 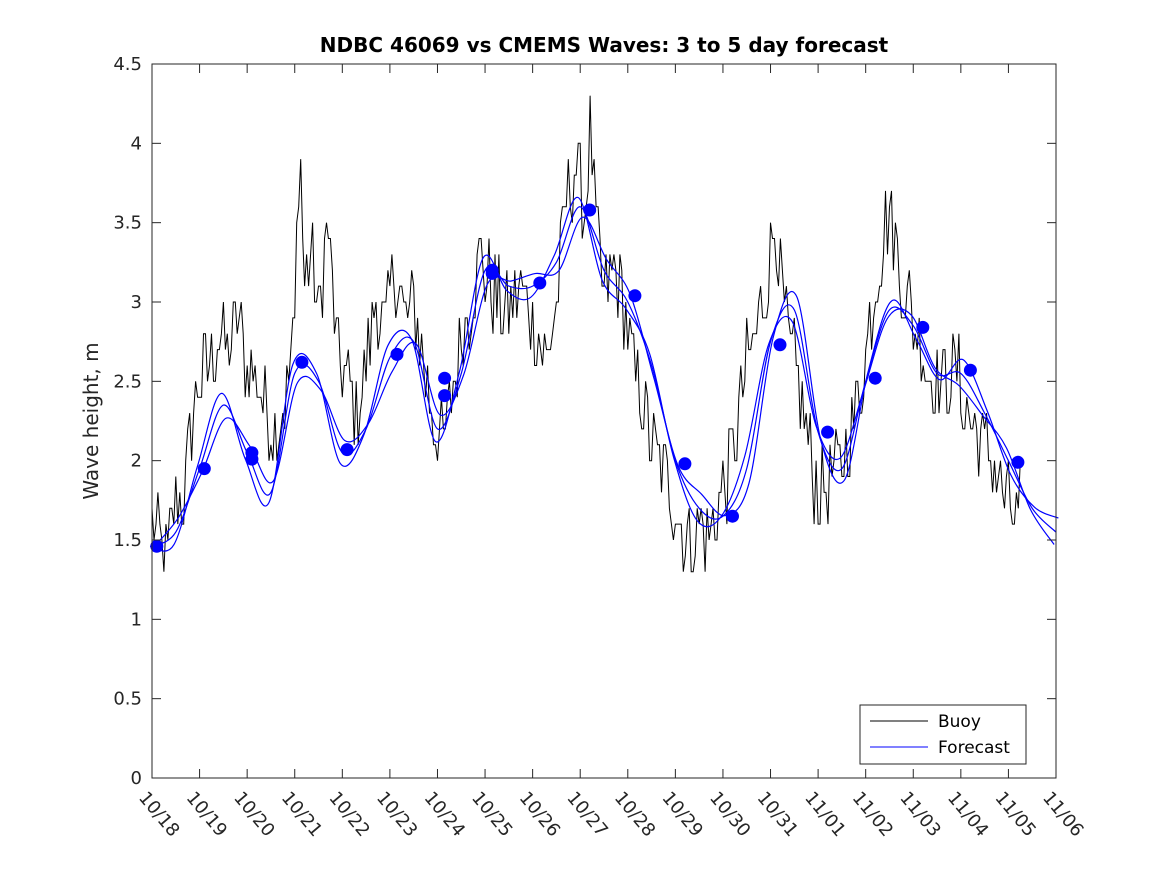 I want to click on y-tick-label: 0.5, so click(x=127, y=699).